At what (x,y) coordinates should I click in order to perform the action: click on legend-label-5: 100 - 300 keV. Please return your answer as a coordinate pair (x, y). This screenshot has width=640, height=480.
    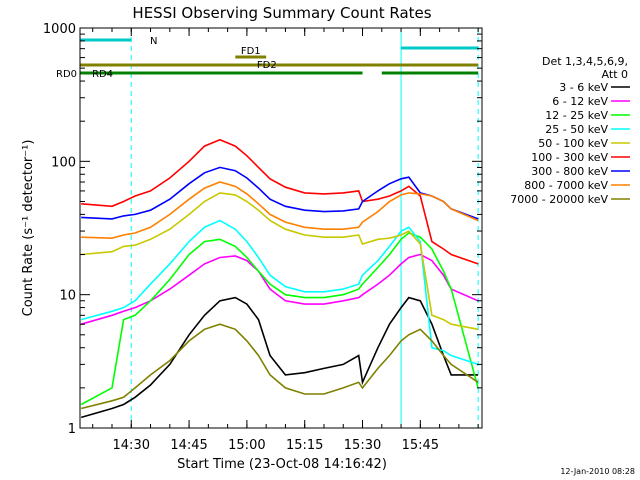
    Looking at the image, I should click on (569, 157).